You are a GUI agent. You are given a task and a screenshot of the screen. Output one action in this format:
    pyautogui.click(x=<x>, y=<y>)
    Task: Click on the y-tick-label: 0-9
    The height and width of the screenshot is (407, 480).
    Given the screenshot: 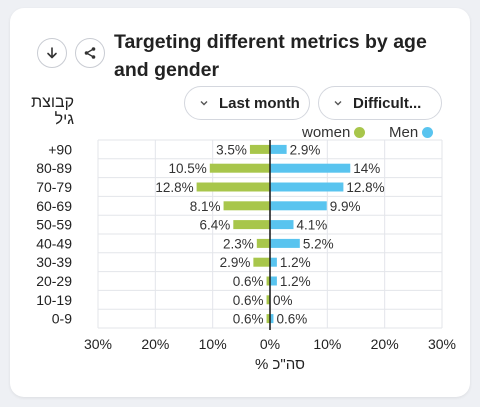 What is the action you would take?
    pyautogui.click(x=62, y=319)
    